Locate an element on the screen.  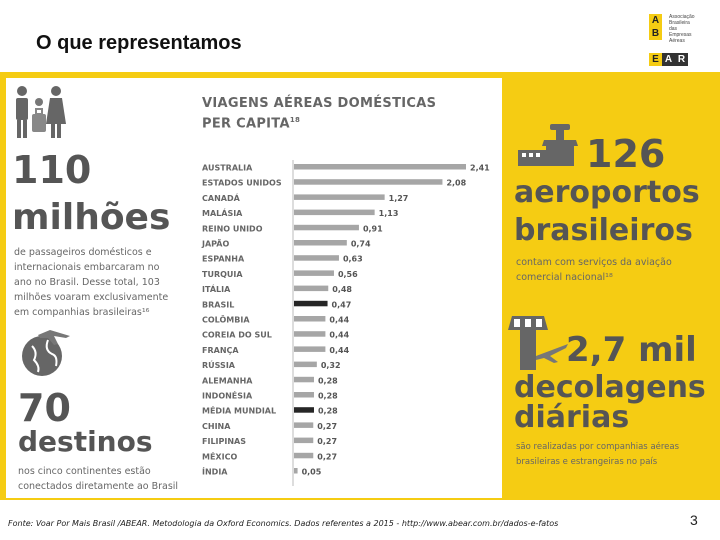
bar-value-label: 0,47 is located at coordinates (342, 304).